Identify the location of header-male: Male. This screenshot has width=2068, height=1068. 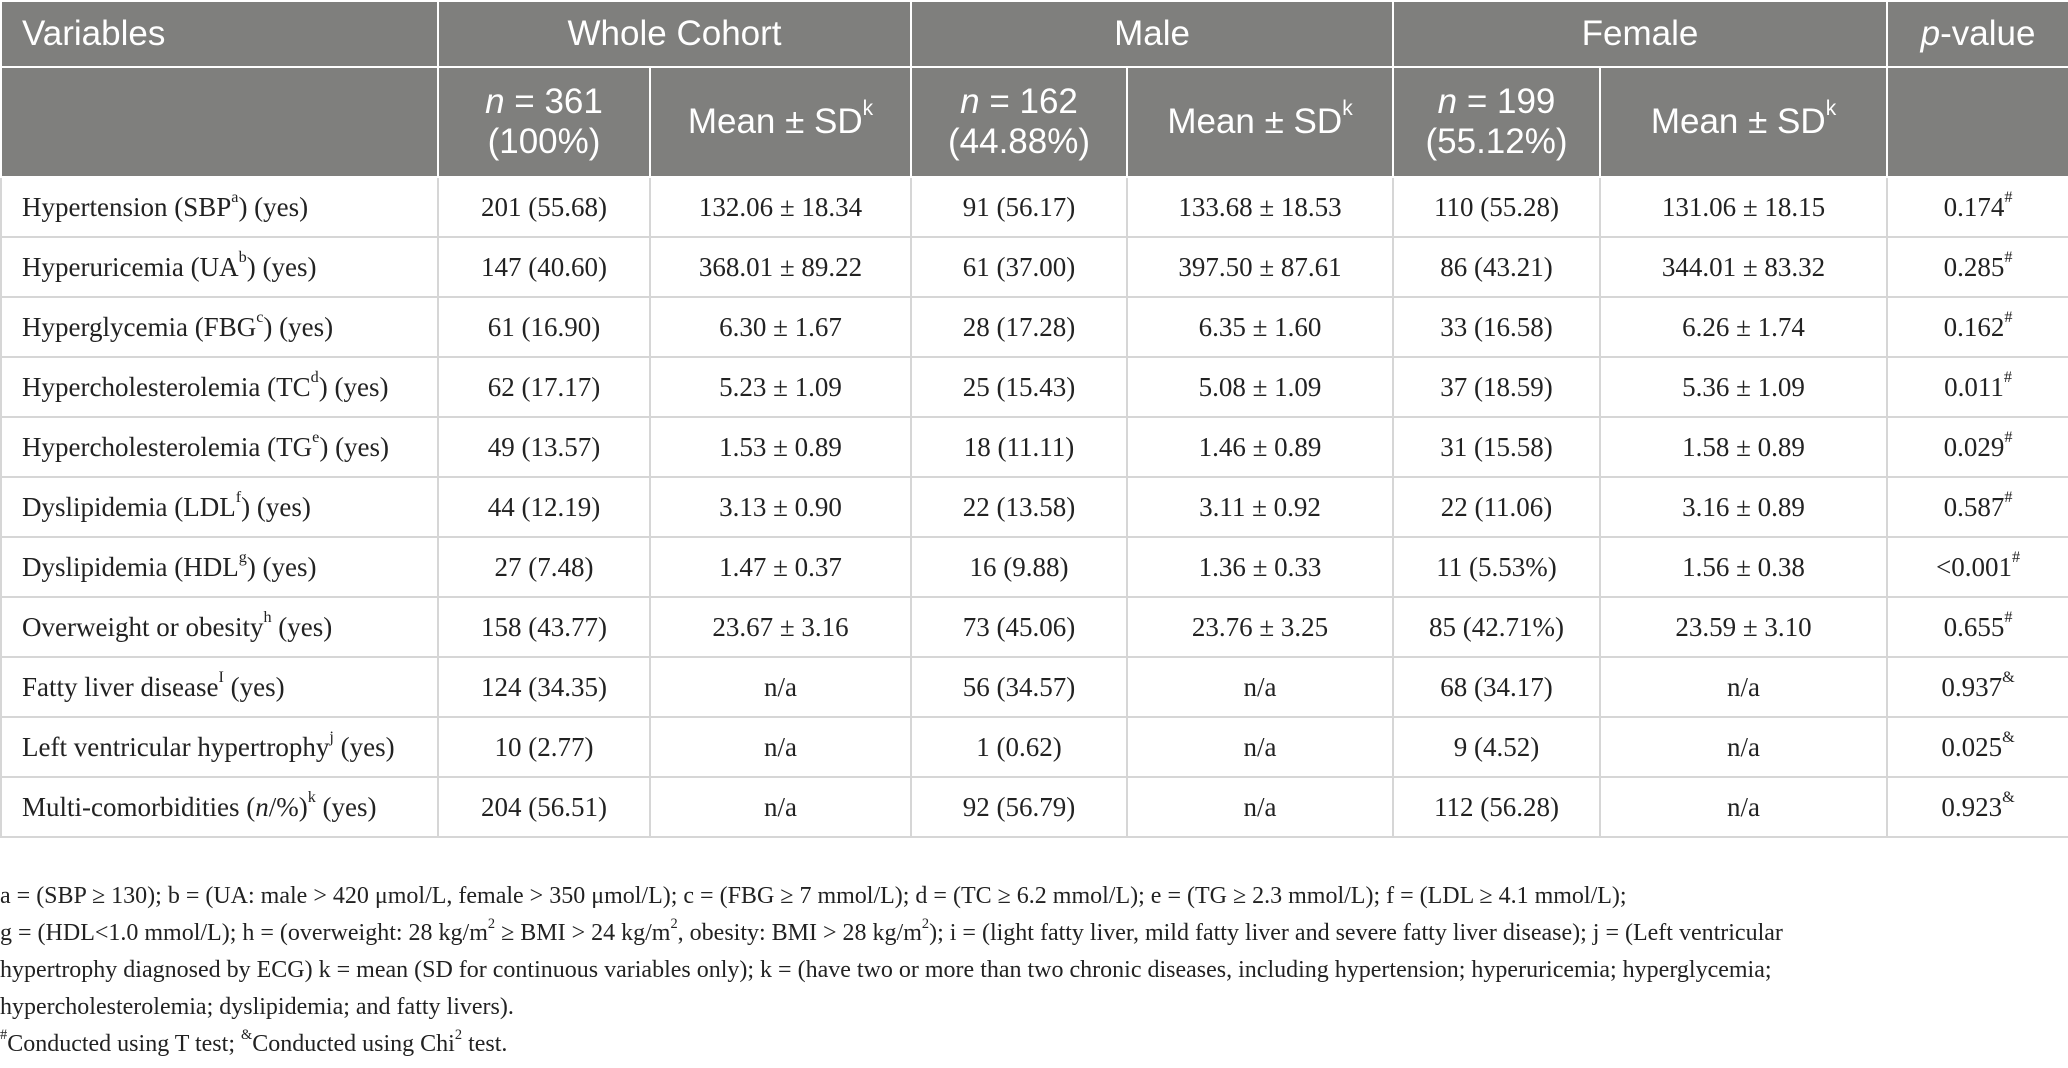
(1152, 34).